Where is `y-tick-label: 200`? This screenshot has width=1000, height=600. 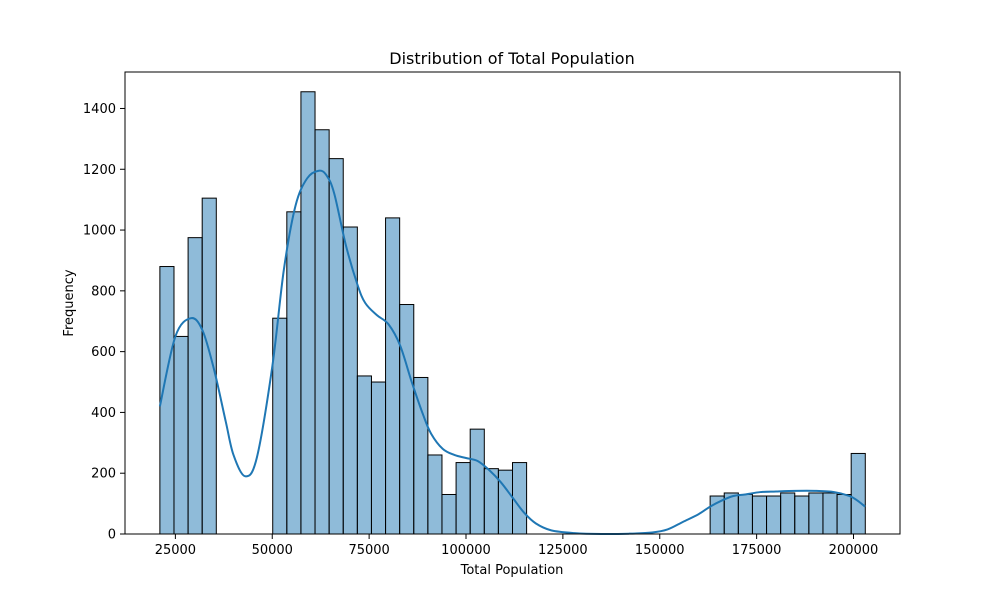 y-tick-label: 200 is located at coordinates (103, 474).